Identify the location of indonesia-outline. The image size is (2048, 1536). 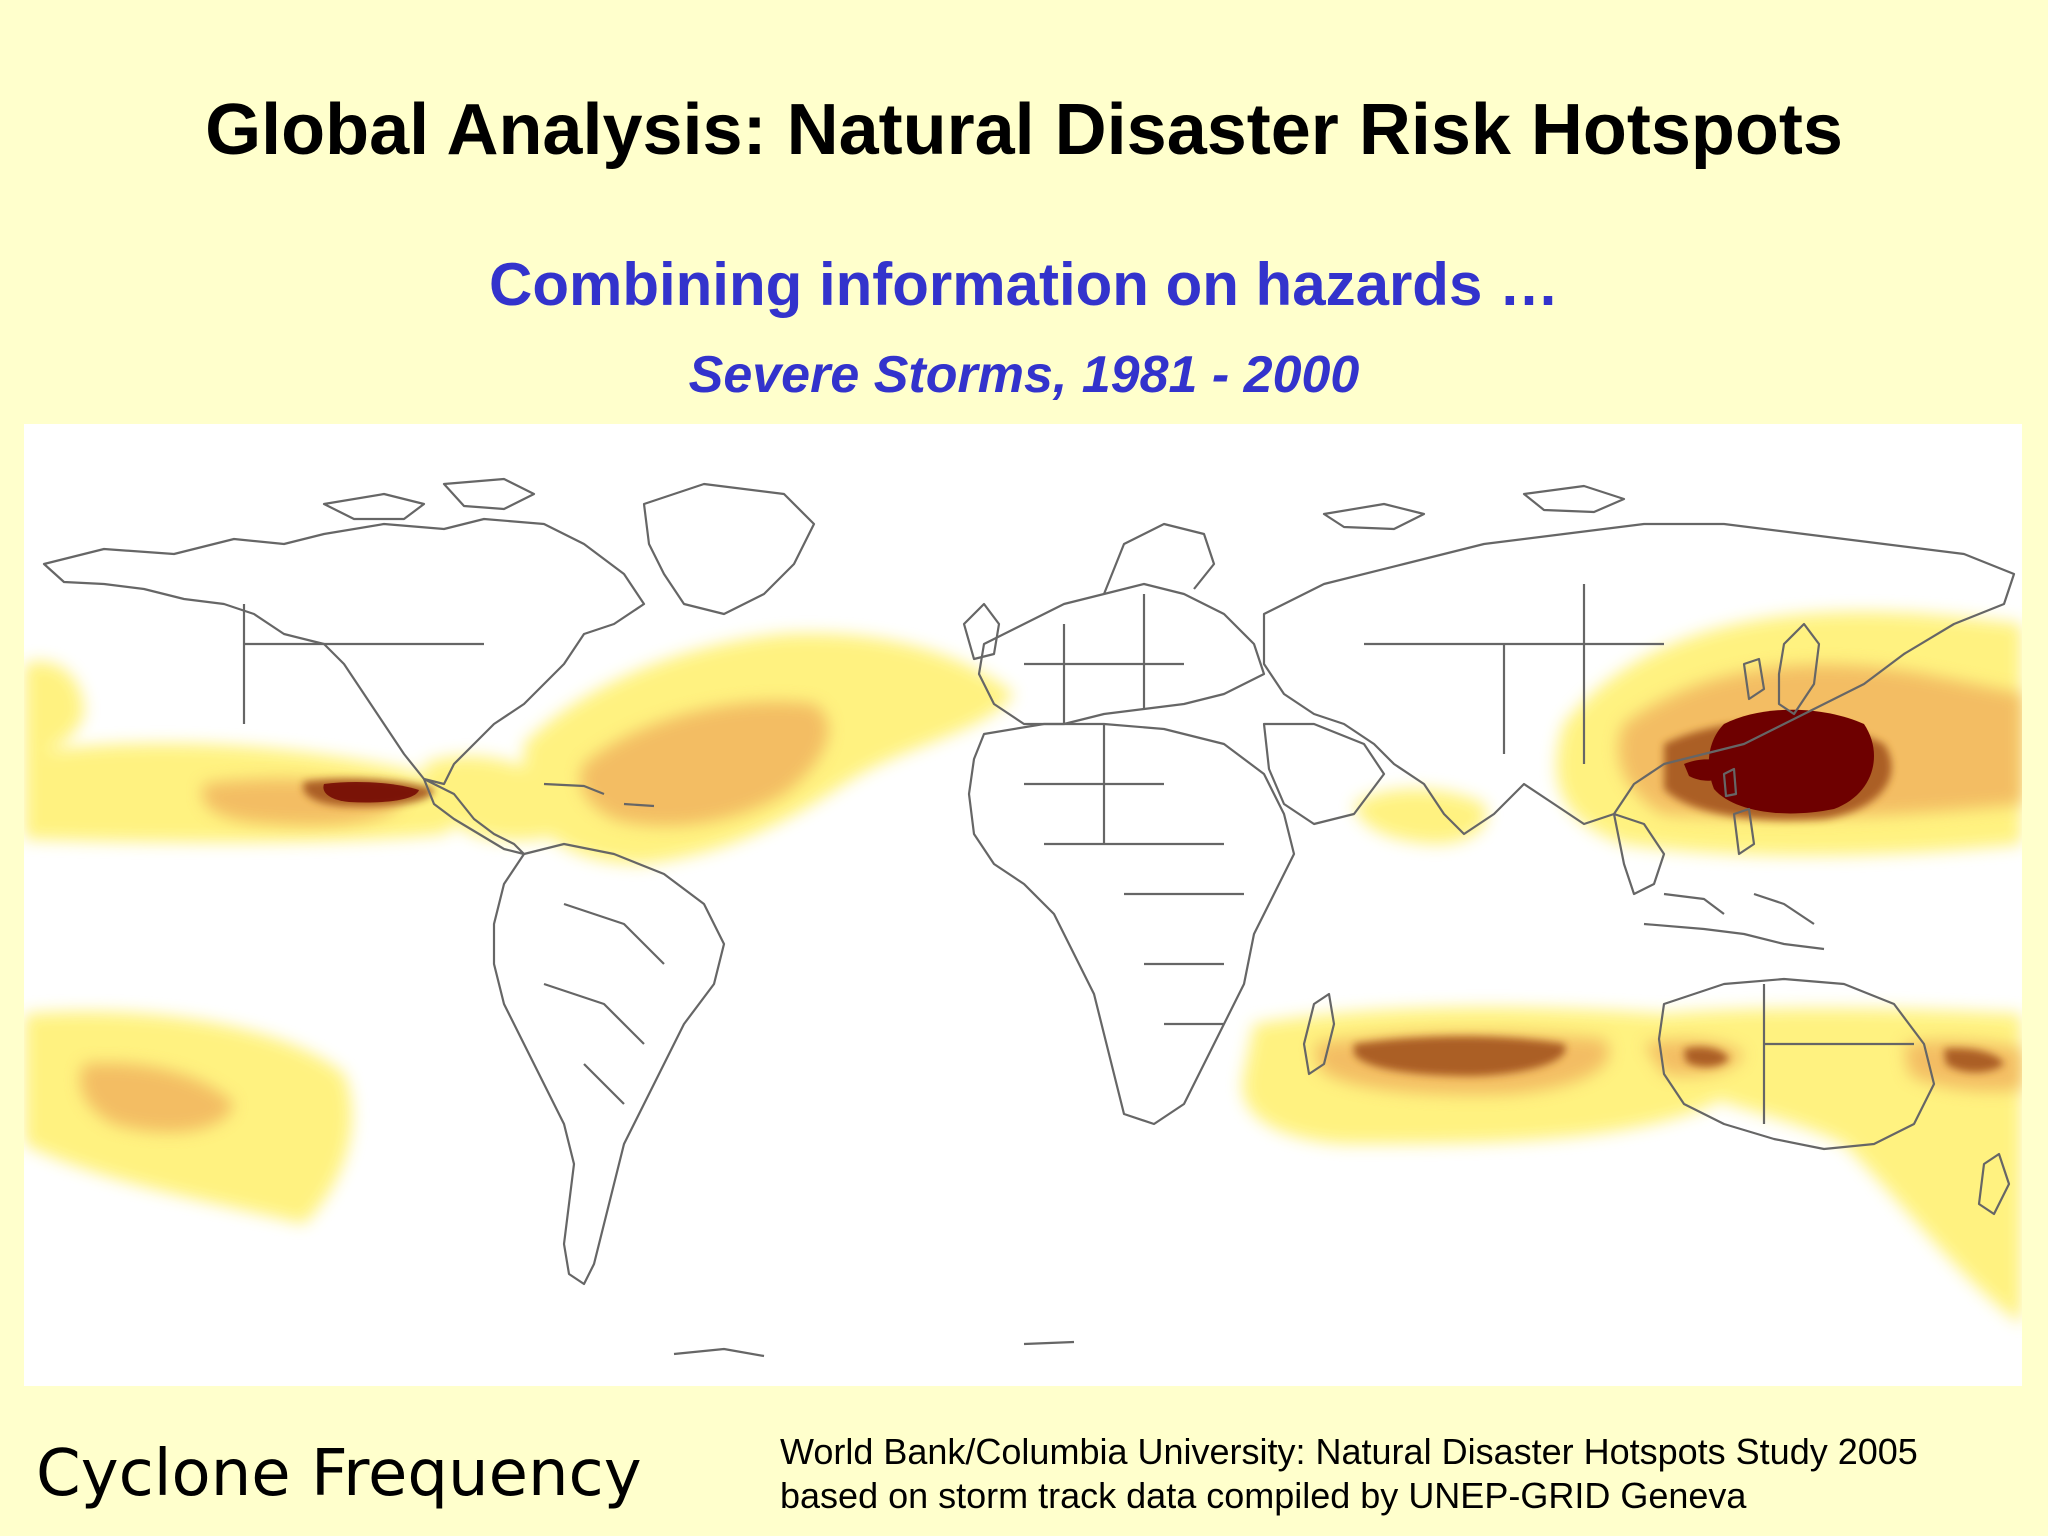
(1734, 936).